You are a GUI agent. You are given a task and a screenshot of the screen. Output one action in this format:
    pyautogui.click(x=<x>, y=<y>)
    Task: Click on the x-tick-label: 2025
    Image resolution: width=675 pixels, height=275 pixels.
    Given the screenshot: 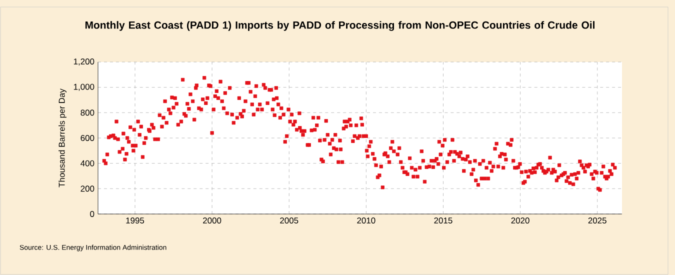 What is the action you would take?
    pyautogui.click(x=597, y=221)
    